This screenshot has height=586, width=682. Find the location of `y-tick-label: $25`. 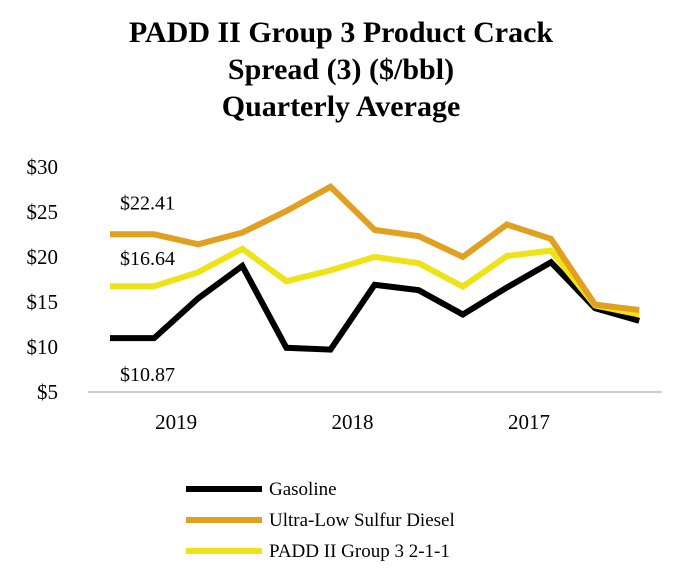

y-tick-label: $25 is located at coordinates (43, 212).